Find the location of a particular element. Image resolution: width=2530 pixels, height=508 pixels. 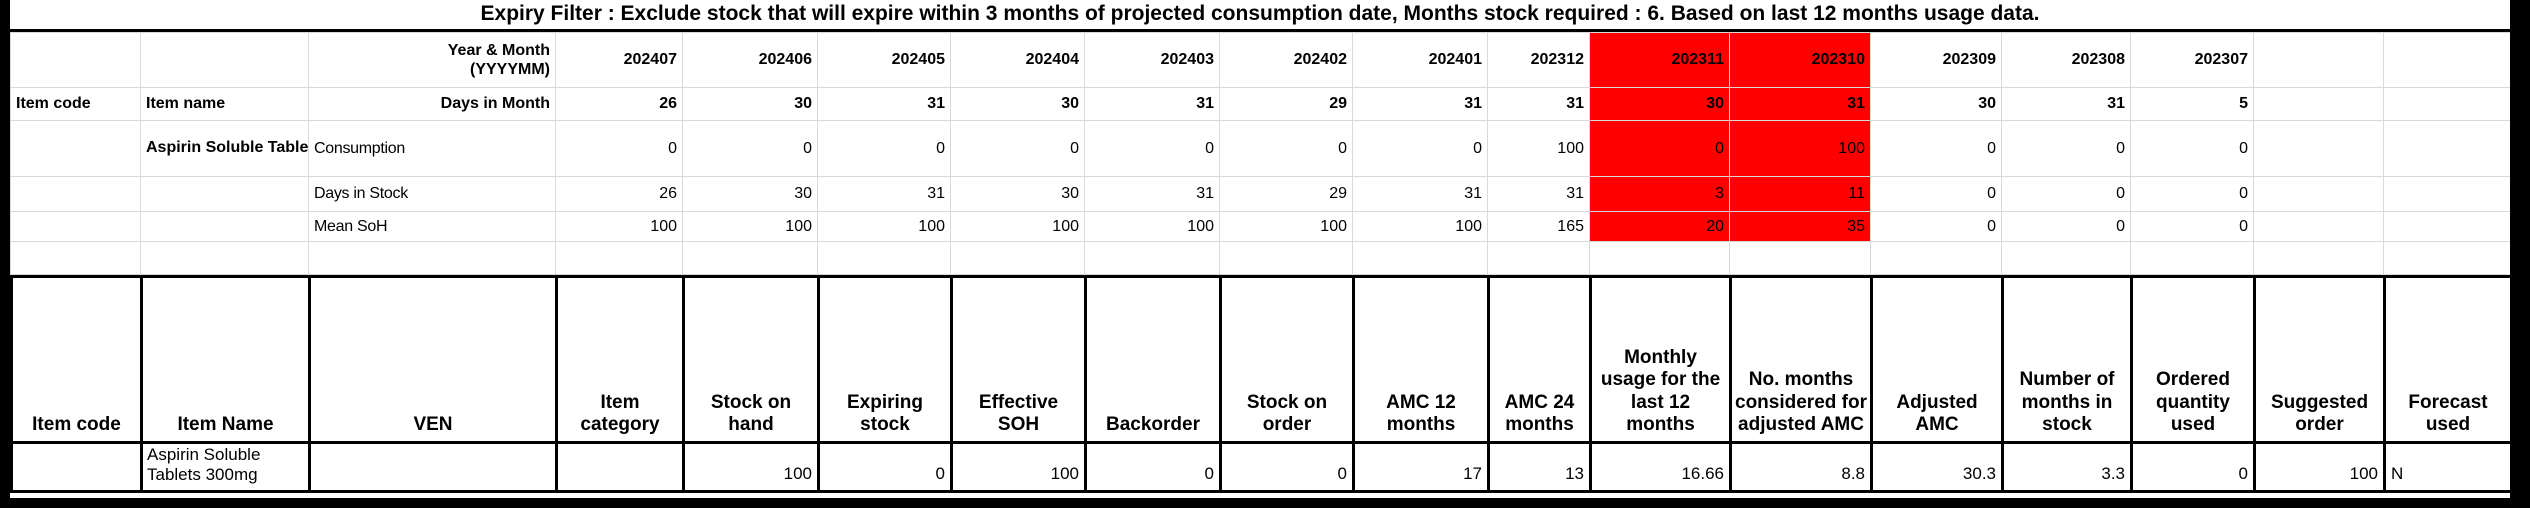

days-in-stock-cell-highlighted: 3 is located at coordinates (1659, 194).